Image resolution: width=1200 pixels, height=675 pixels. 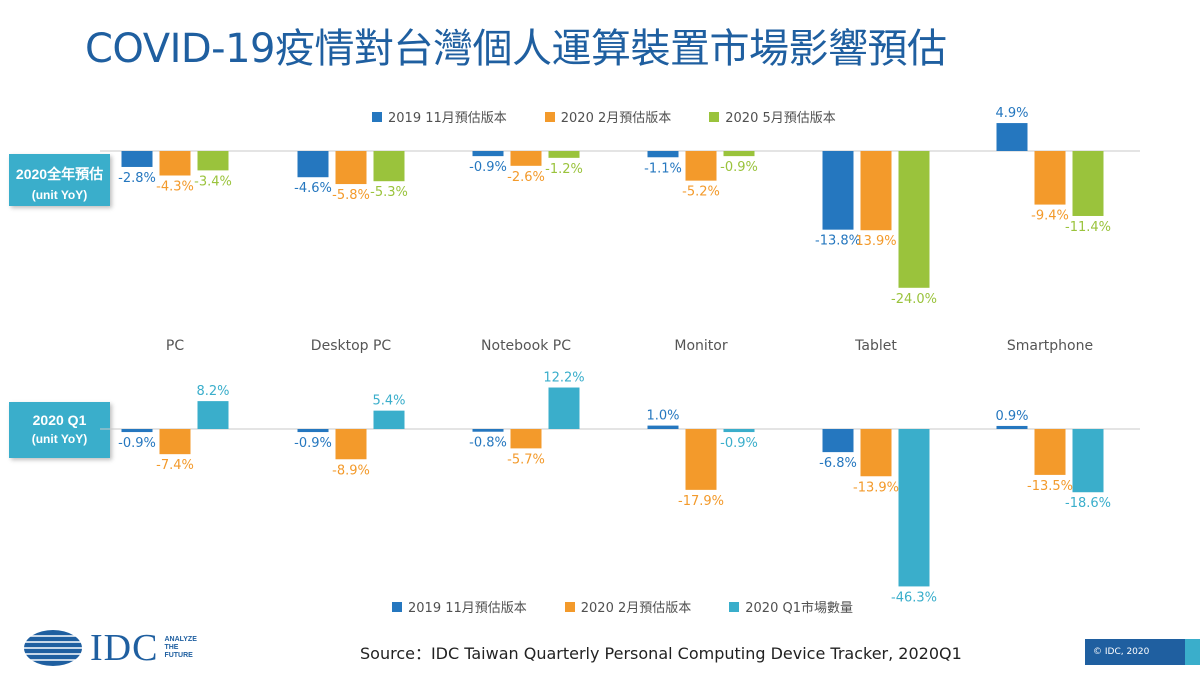 I want to click on data-label: -24.0%, so click(x=914, y=299).